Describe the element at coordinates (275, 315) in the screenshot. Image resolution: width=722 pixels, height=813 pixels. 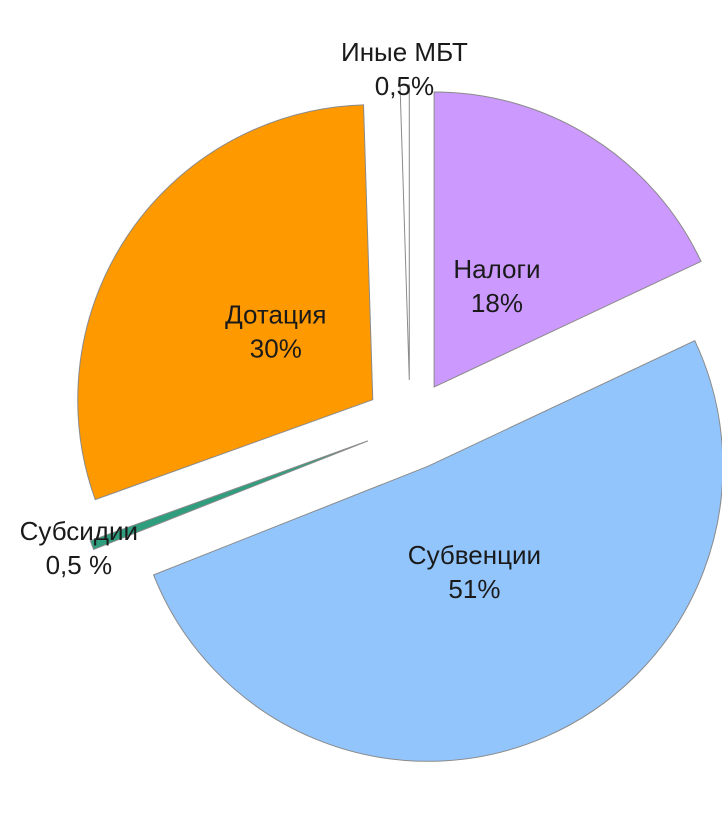
I see `slice-label: Дотация` at that location.